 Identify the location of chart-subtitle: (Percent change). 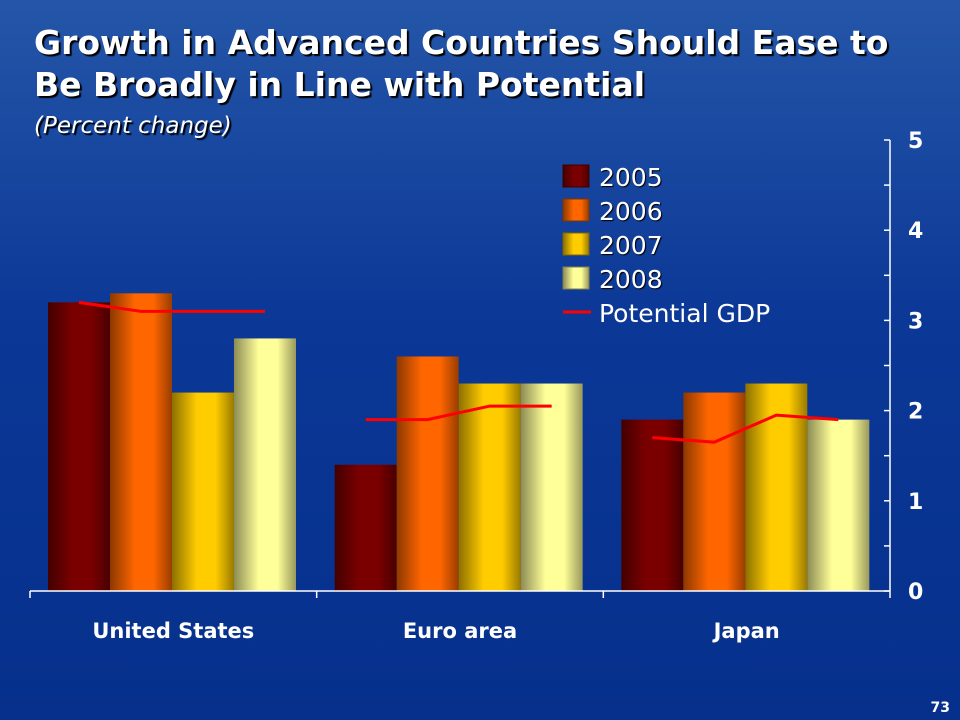
(133, 126).